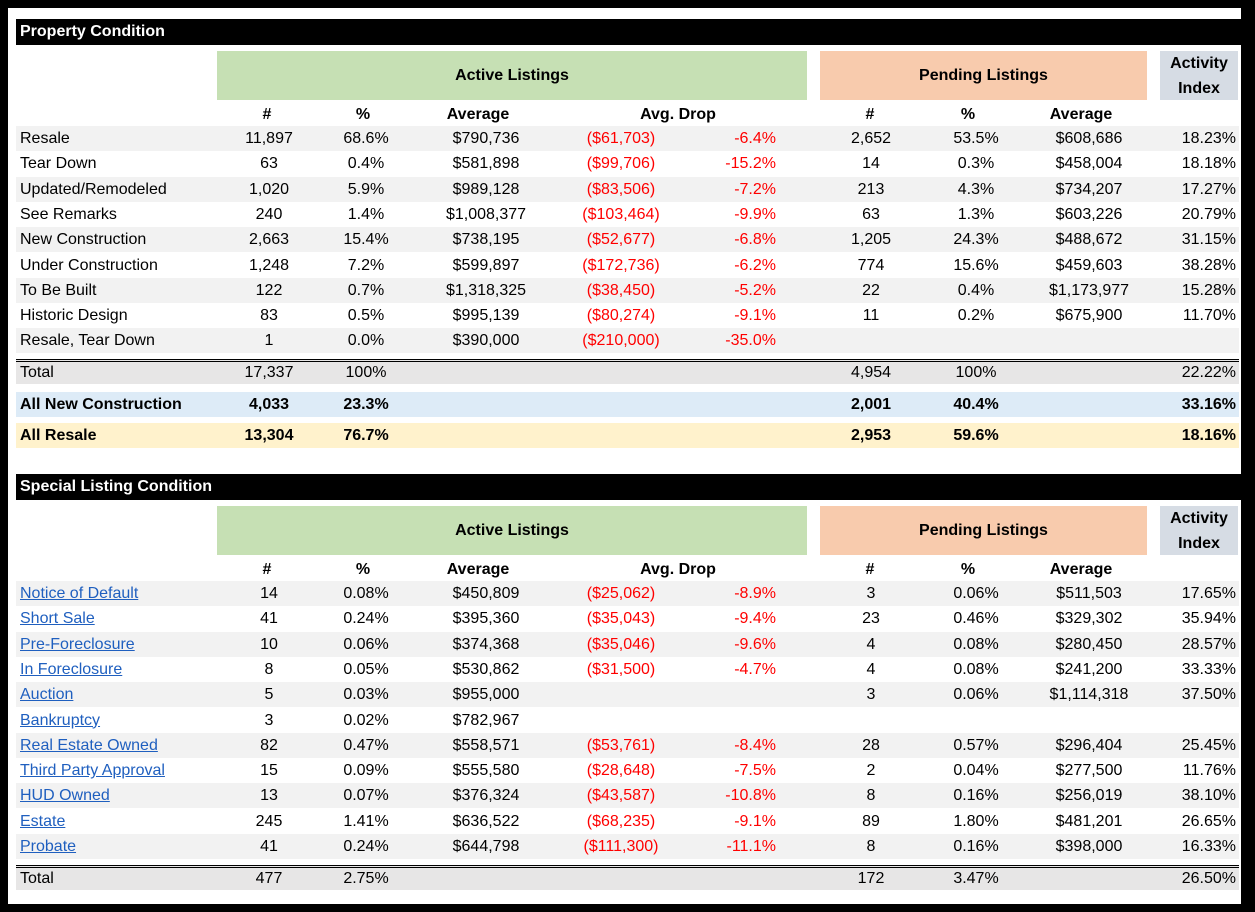 This screenshot has width=1255, height=912. What do you see at coordinates (1089, 189) in the screenshot?
I see `cell-p-avg: $734,207` at bounding box center [1089, 189].